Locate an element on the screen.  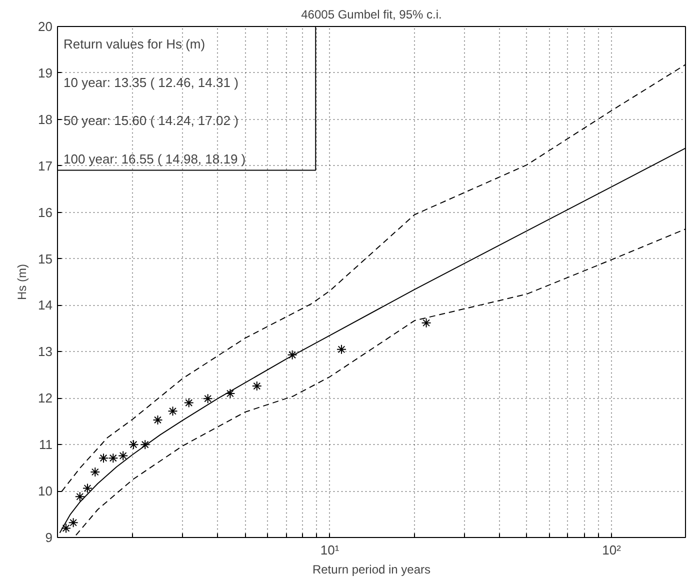
chart-title: 46005 Gumbel fit, 95% c.i. is located at coordinates (371, 15).